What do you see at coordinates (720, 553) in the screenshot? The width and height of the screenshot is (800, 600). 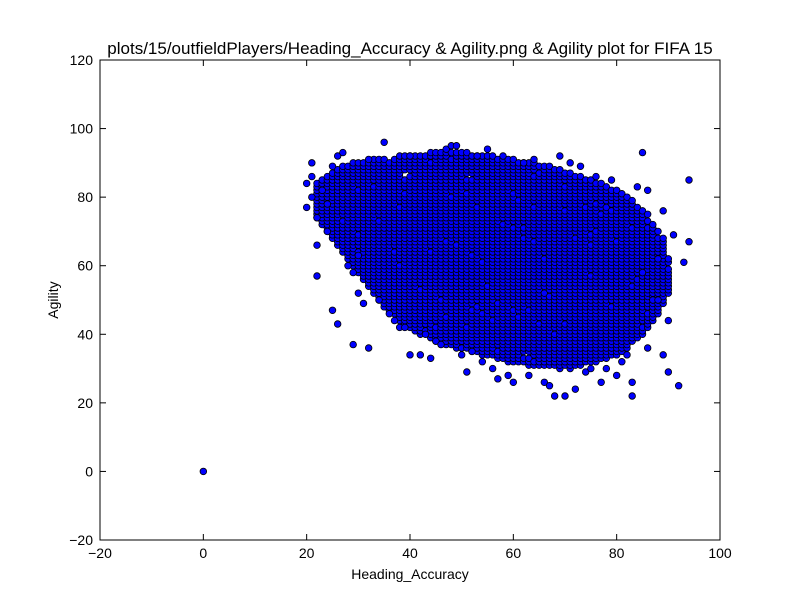 I see `x-tick-label: 100` at bounding box center [720, 553].